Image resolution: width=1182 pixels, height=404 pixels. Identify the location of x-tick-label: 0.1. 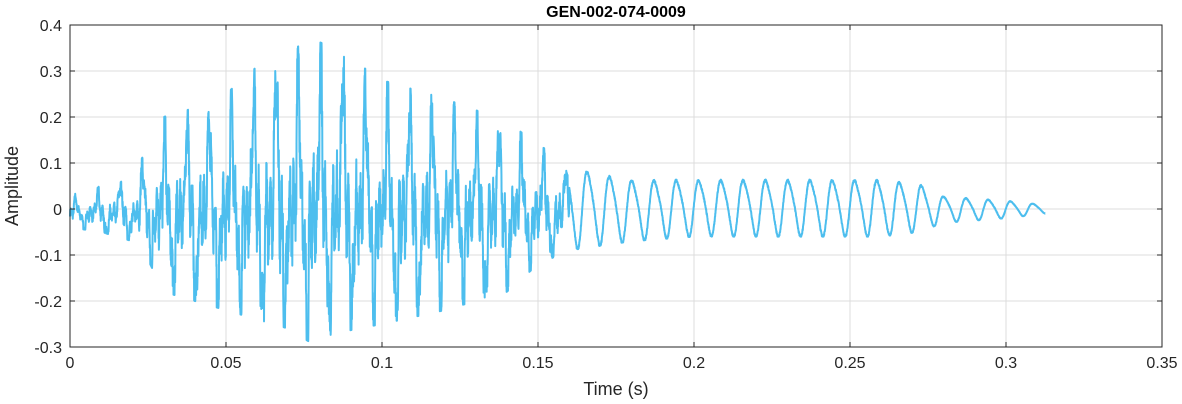
(382, 363).